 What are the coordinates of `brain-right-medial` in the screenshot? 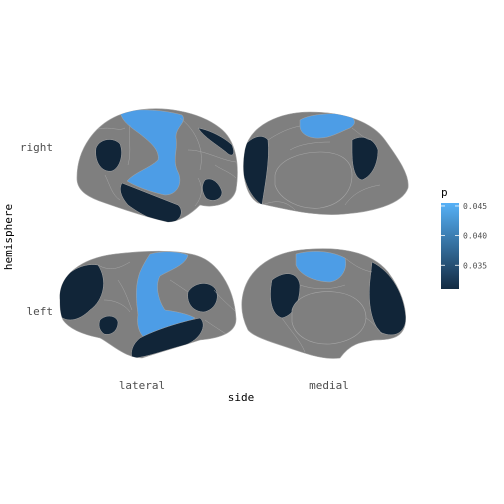 It's located at (326, 163).